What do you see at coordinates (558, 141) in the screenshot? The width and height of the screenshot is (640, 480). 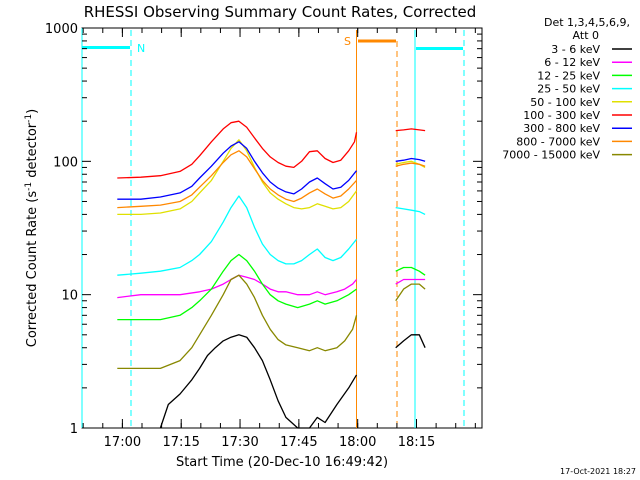 I see `legend-label: 800 - 7000 keV` at bounding box center [558, 141].